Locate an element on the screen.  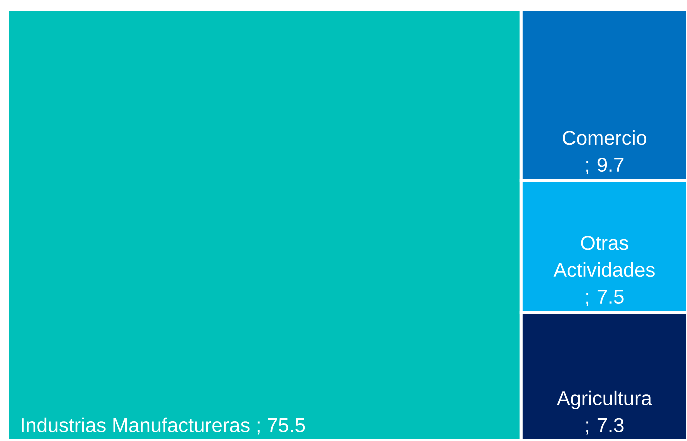
data-label: ; 7.3 is located at coordinates (605, 426).